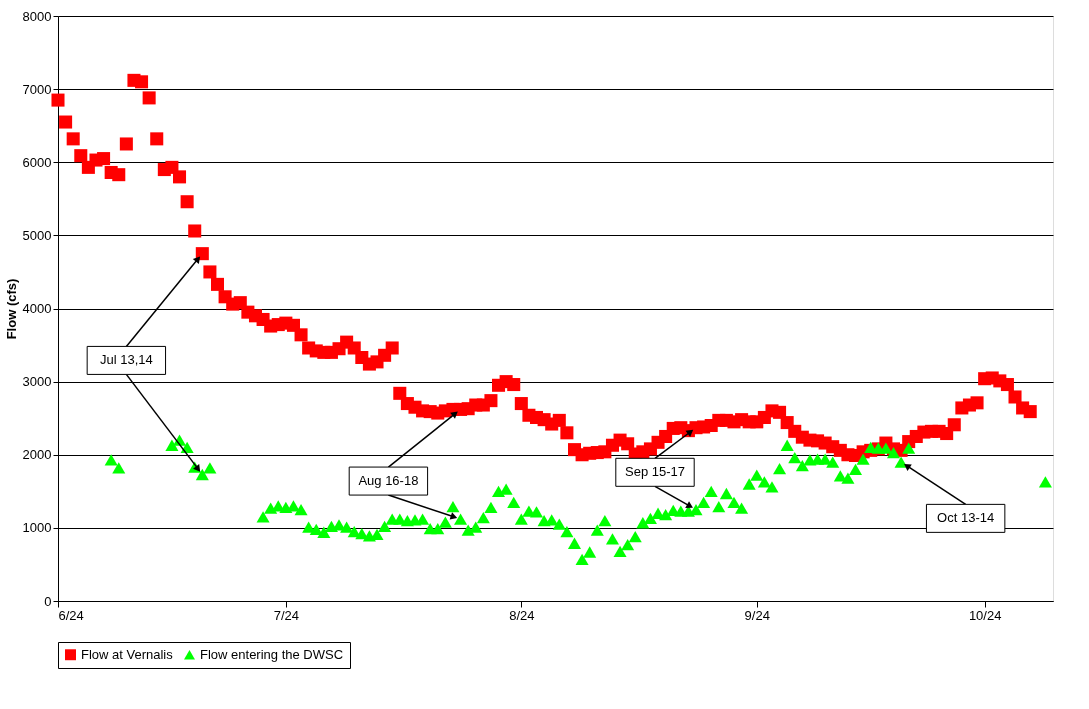  What do you see at coordinates (286, 615) in the screenshot?
I see `x-tick-label: 7/24` at bounding box center [286, 615].